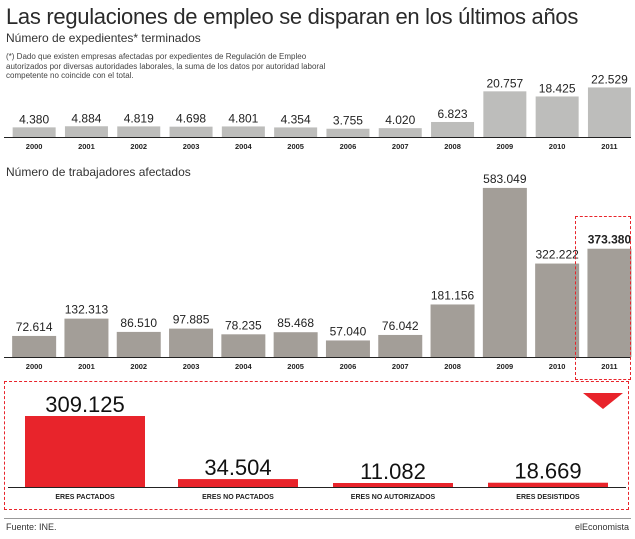 The height and width of the screenshot is (539, 635). What do you see at coordinates (610, 240) in the screenshot?
I see `value-label-trabajadores-2011: 373.380` at bounding box center [610, 240].